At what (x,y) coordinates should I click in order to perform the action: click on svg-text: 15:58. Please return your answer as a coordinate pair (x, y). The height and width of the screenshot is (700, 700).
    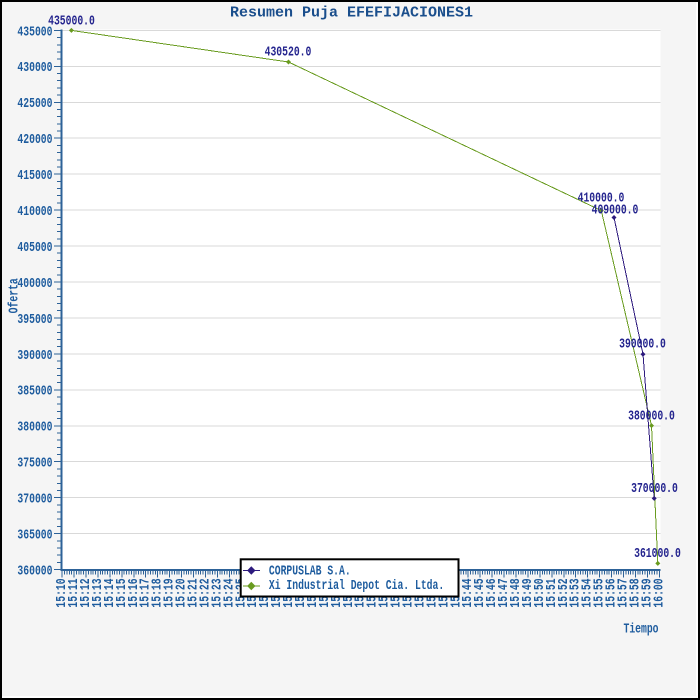
    Looking at the image, I should click on (635, 592).